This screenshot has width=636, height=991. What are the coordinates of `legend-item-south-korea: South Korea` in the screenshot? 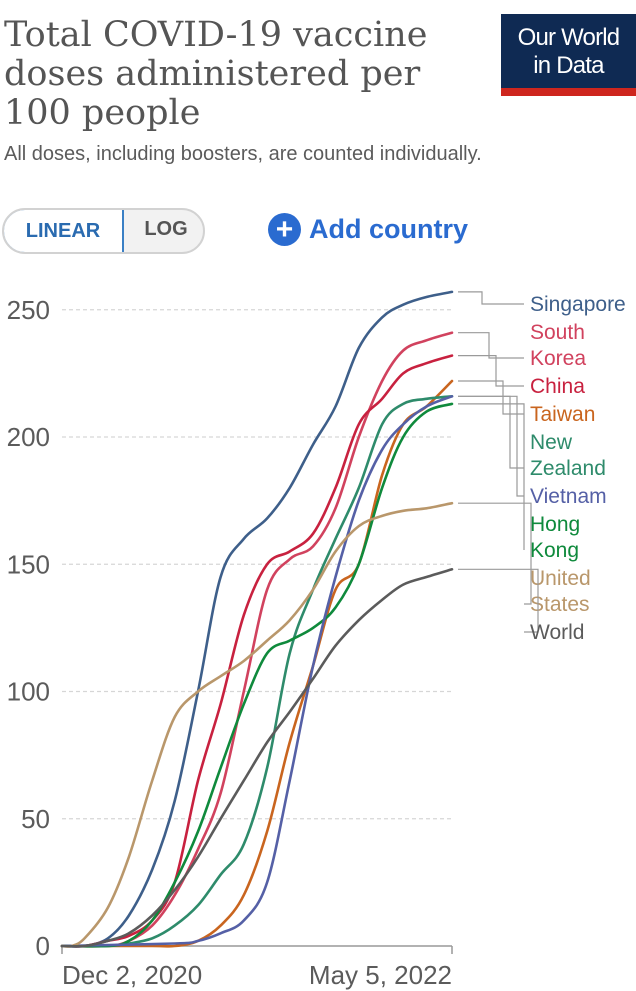 It's located at (522, 345).